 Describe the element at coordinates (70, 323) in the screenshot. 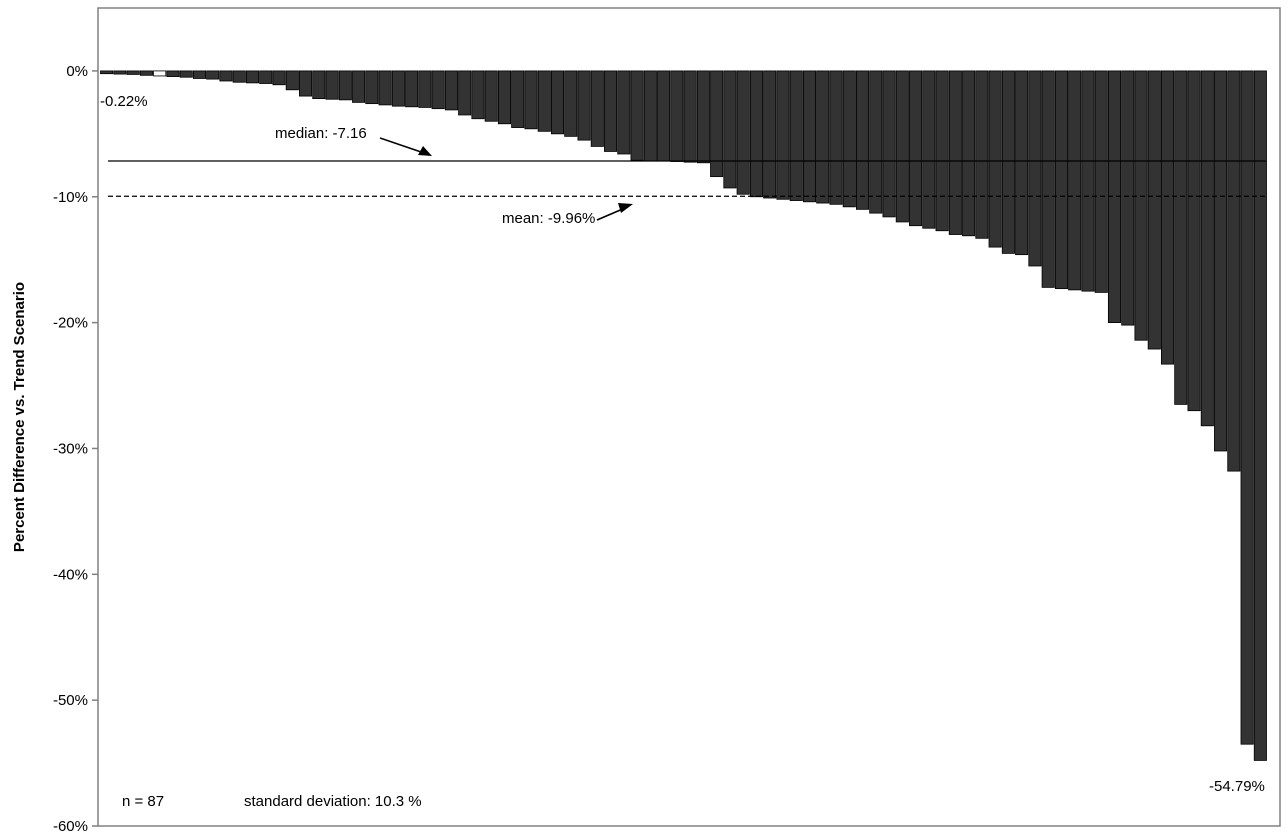

I see `y-tick-label: -20%` at that location.